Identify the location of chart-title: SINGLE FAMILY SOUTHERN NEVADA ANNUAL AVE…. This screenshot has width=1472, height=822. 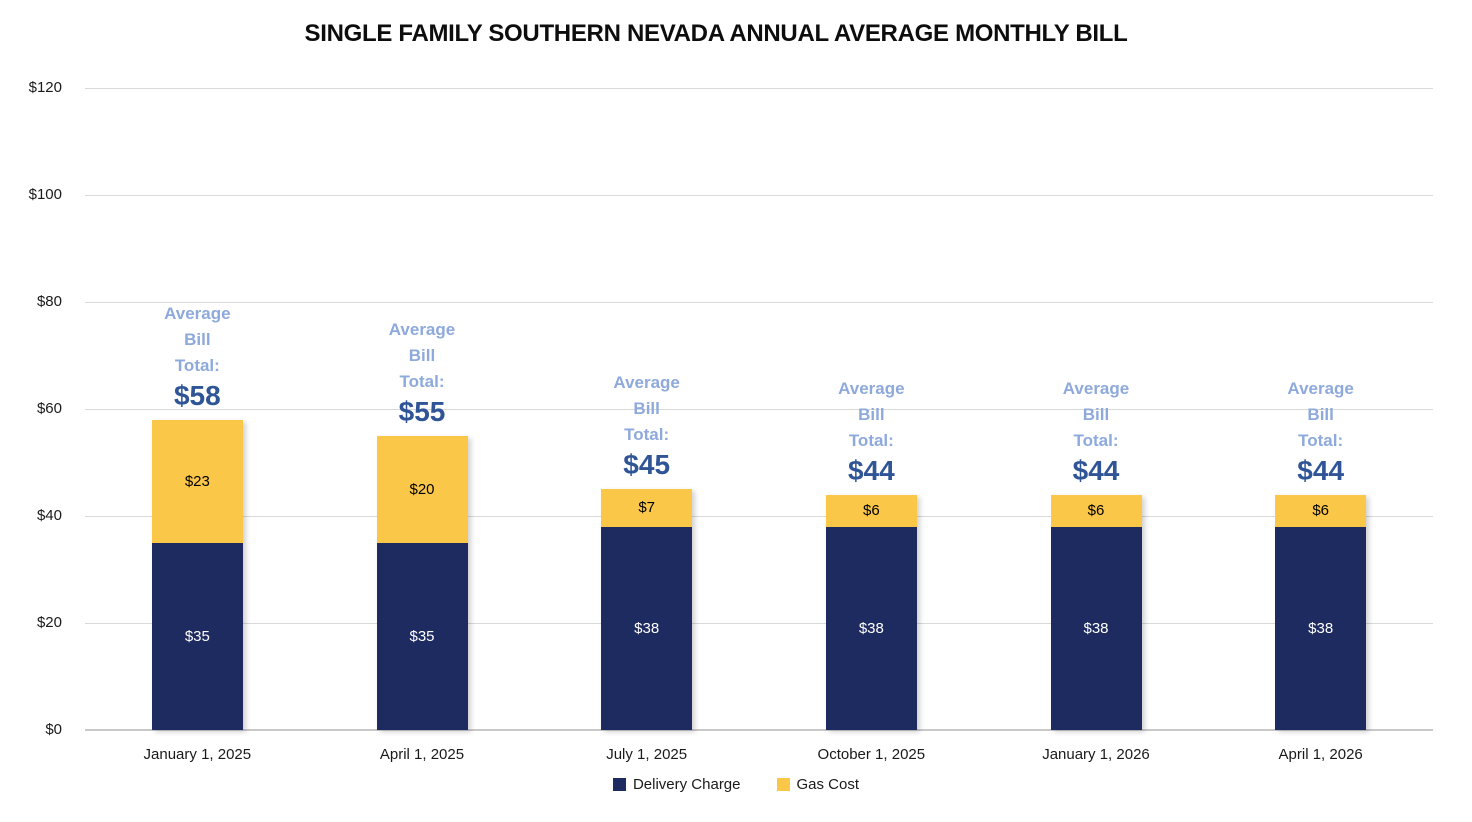
(716, 33).